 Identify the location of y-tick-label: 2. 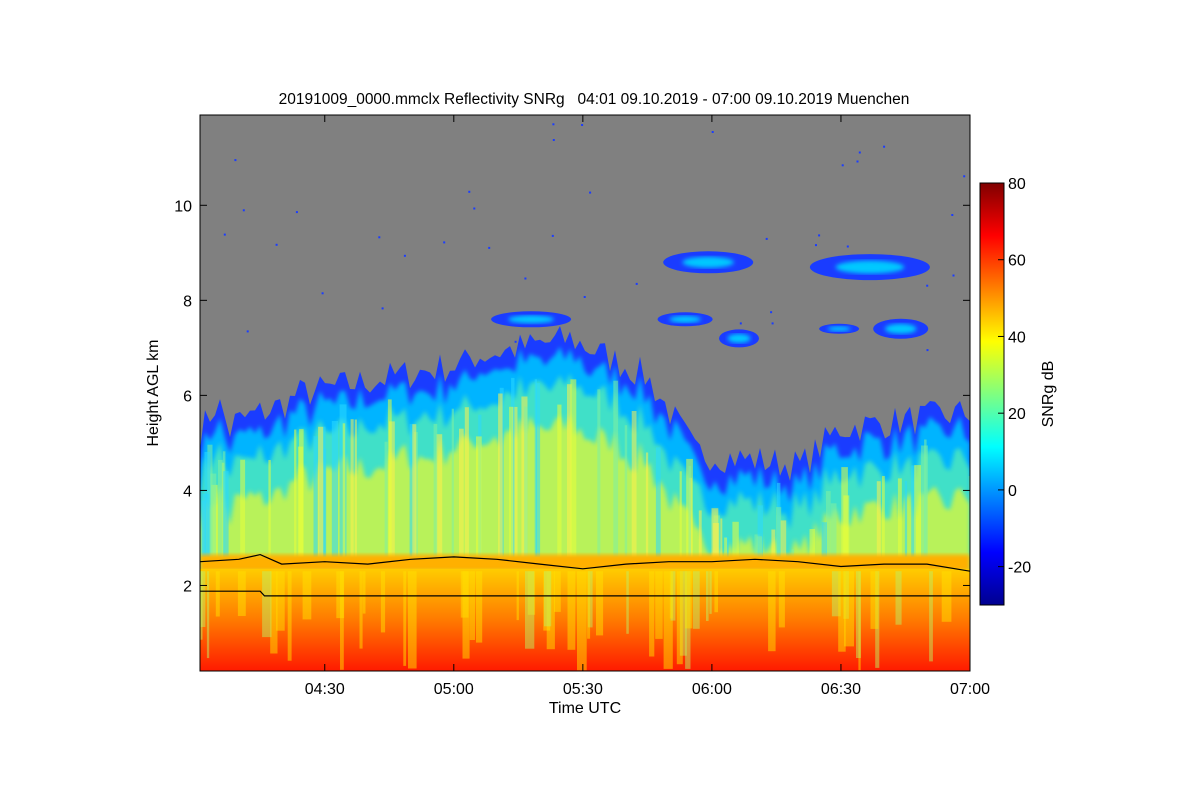
(187, 586).